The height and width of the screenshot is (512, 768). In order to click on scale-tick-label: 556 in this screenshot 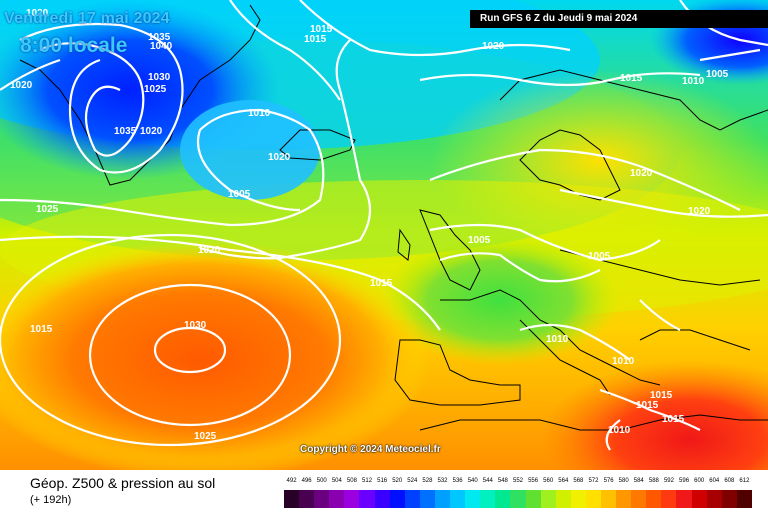, I will do `click(533, 481)`.